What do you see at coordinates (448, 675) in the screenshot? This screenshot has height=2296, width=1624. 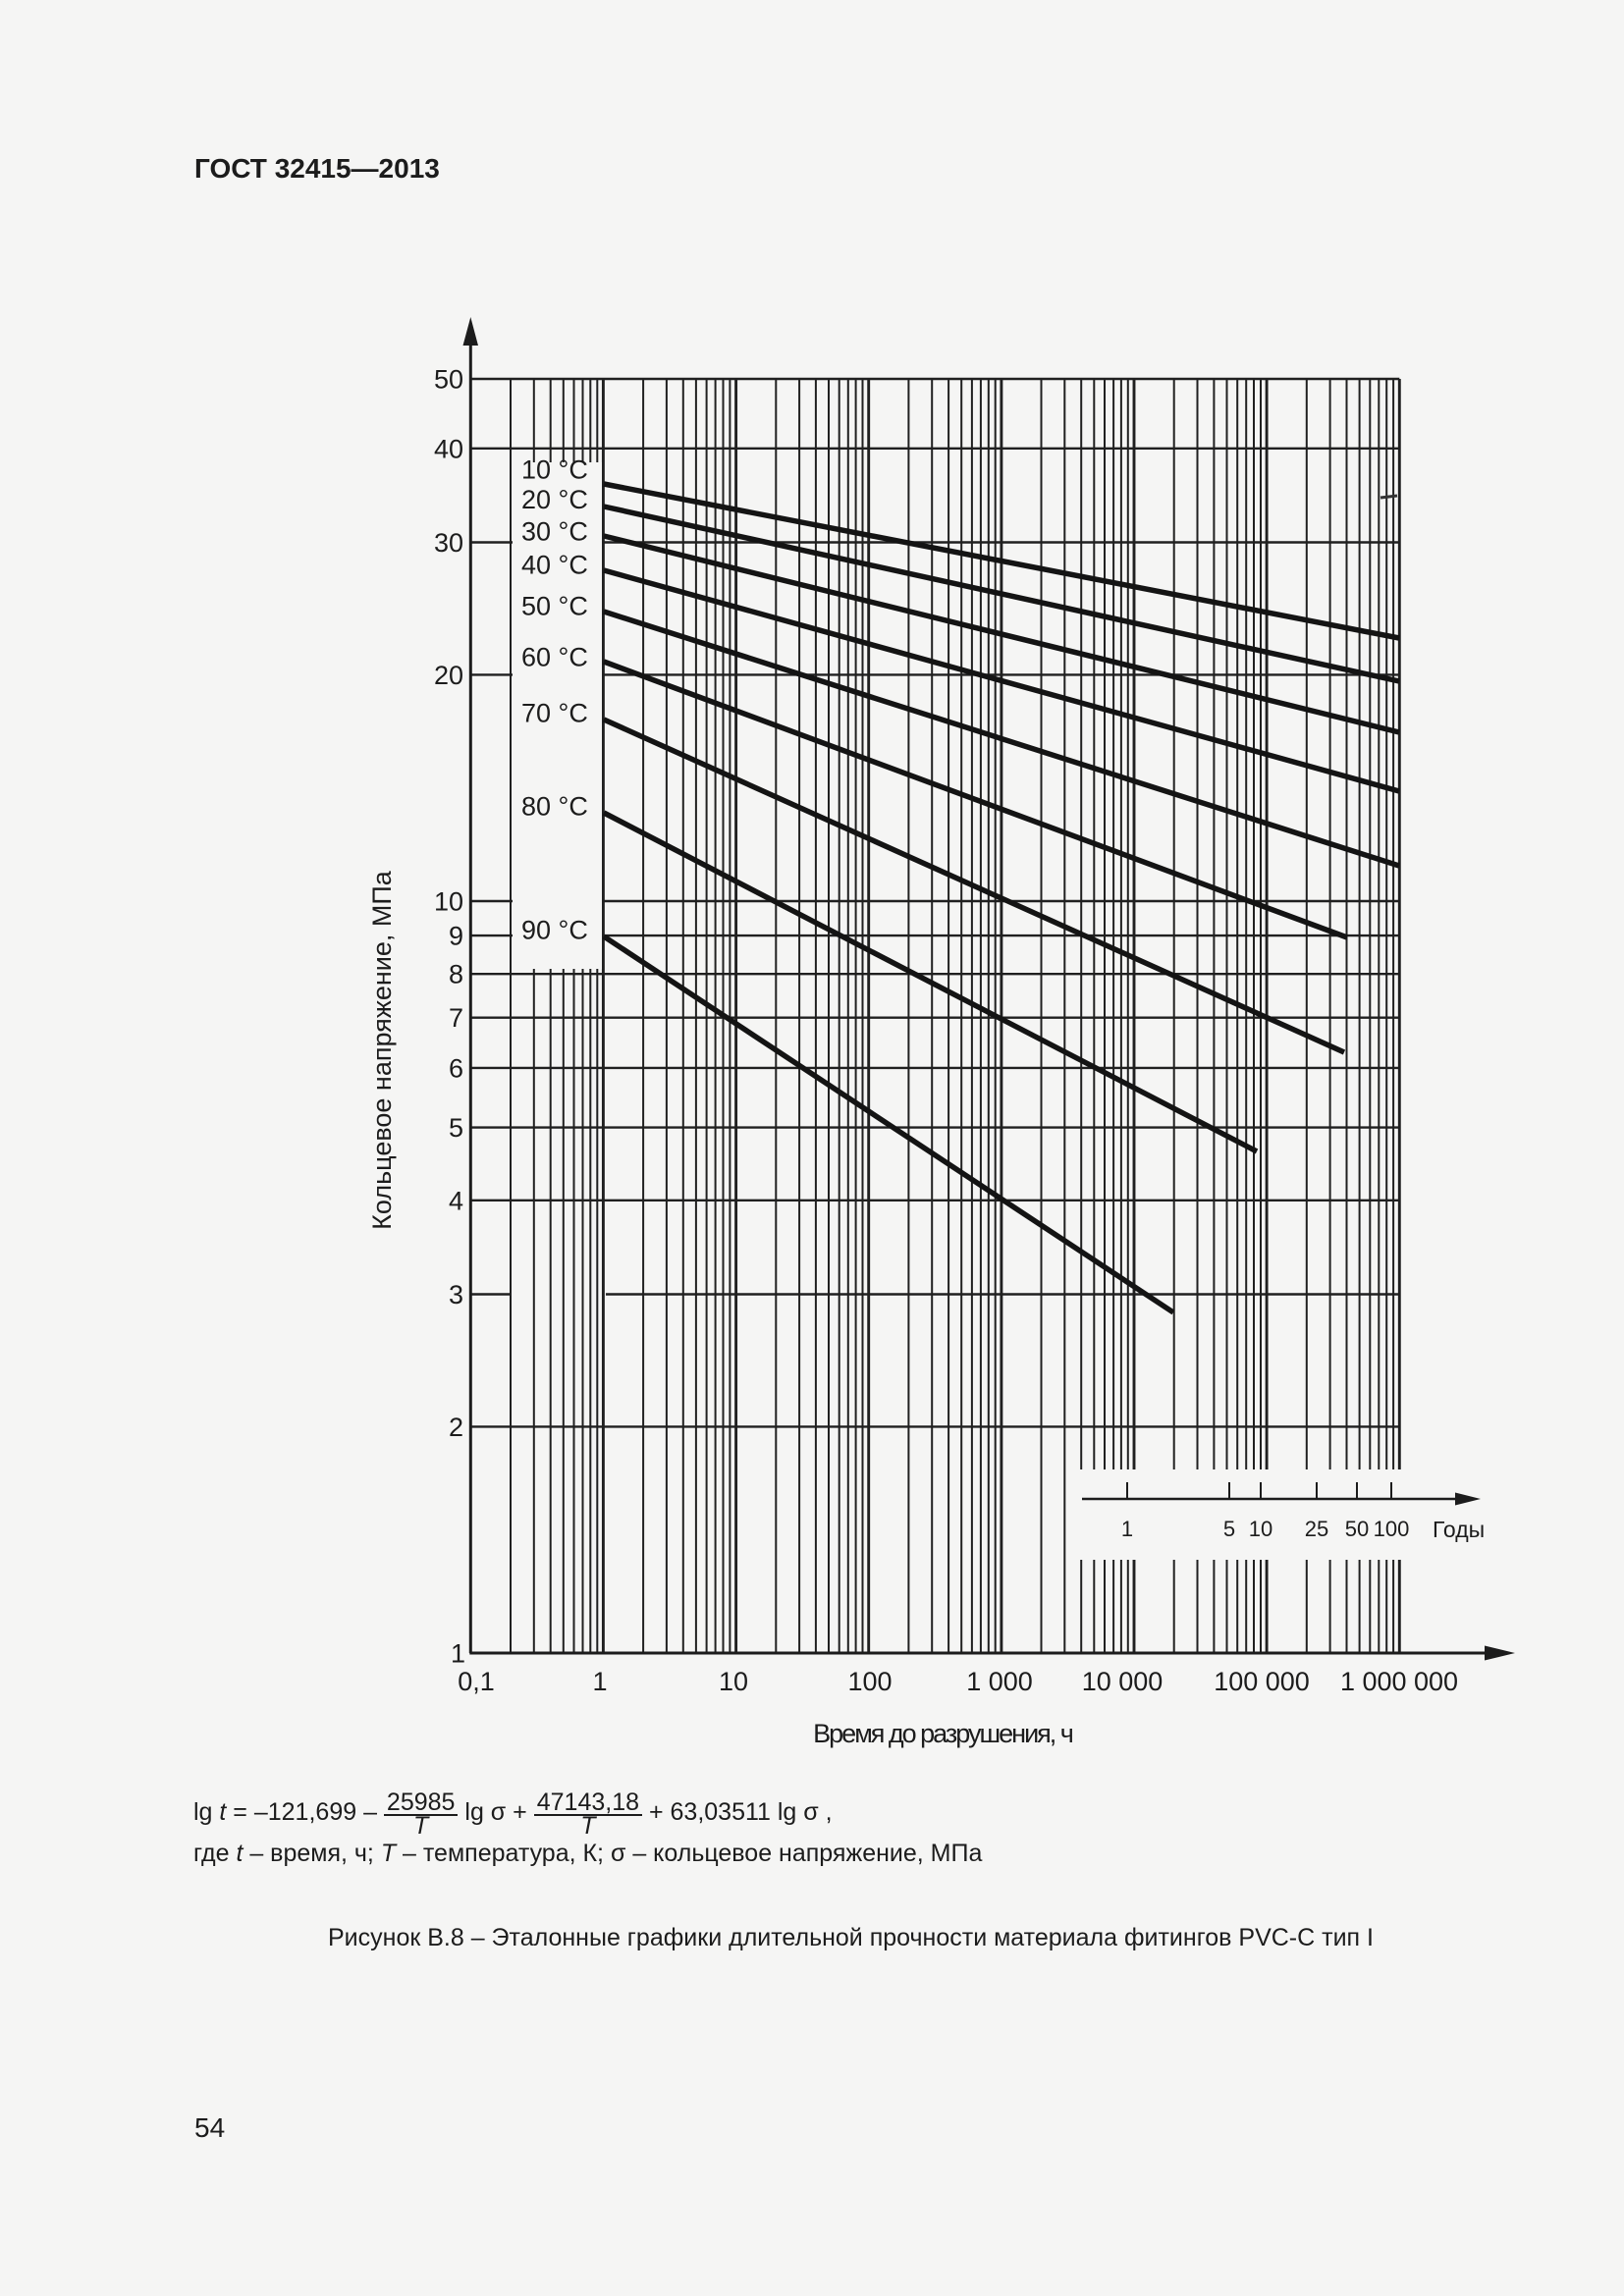 I see `svg-text: 20` at bounding box center [448, 675].